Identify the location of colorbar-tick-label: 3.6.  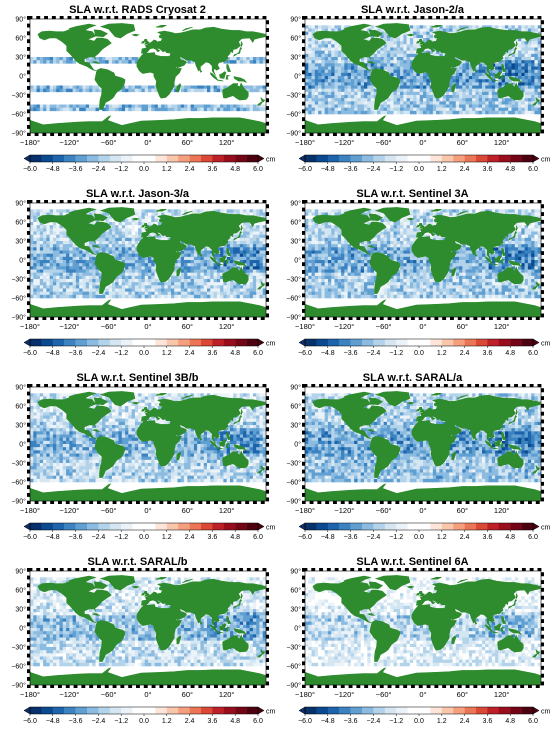
(488, 169).